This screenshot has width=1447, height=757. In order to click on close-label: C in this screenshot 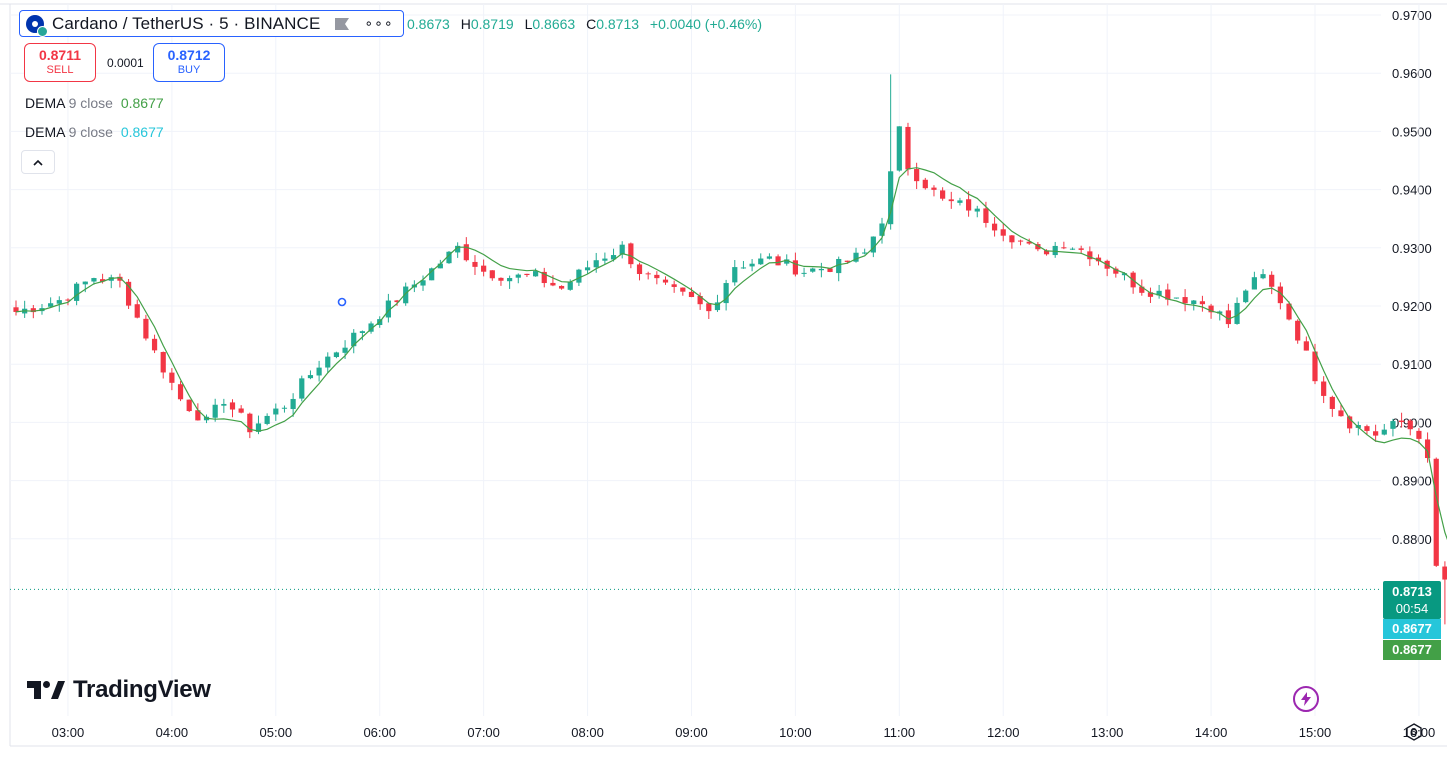, I will do `click(591, 24)`.